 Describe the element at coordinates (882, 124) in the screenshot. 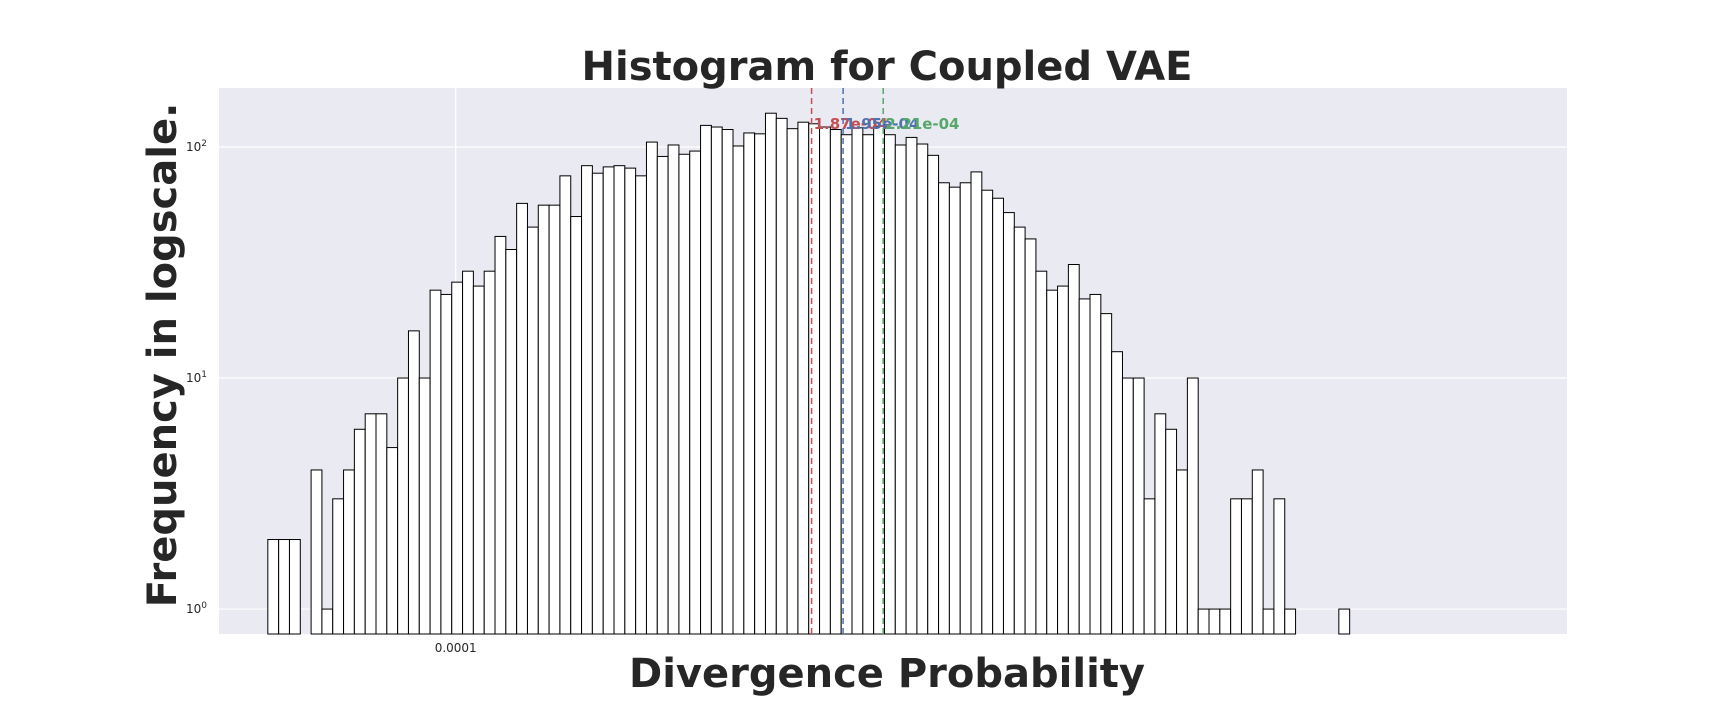

I see `reference-line-label: 1.95e-04` at that location.